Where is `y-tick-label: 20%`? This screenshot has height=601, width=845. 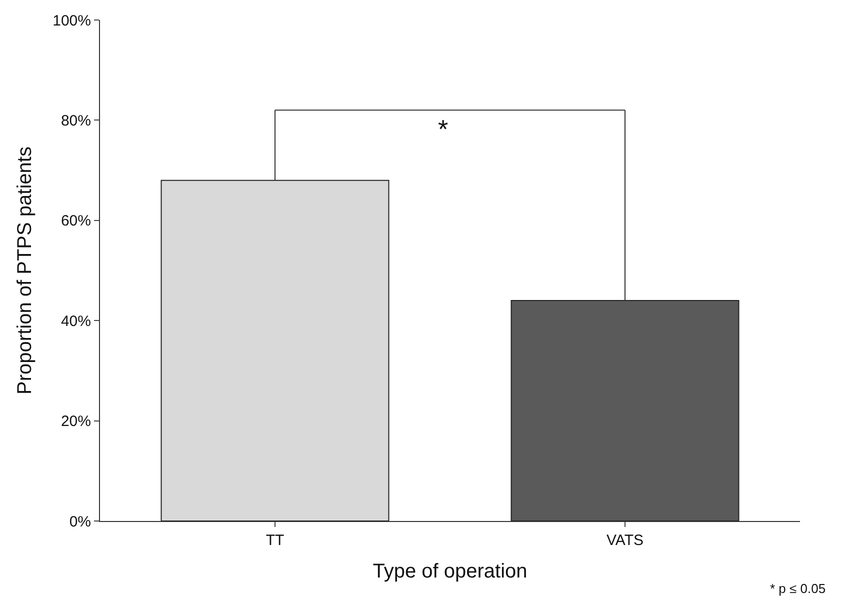
y-tick-label: 20% is located at coordinates (75, 421).